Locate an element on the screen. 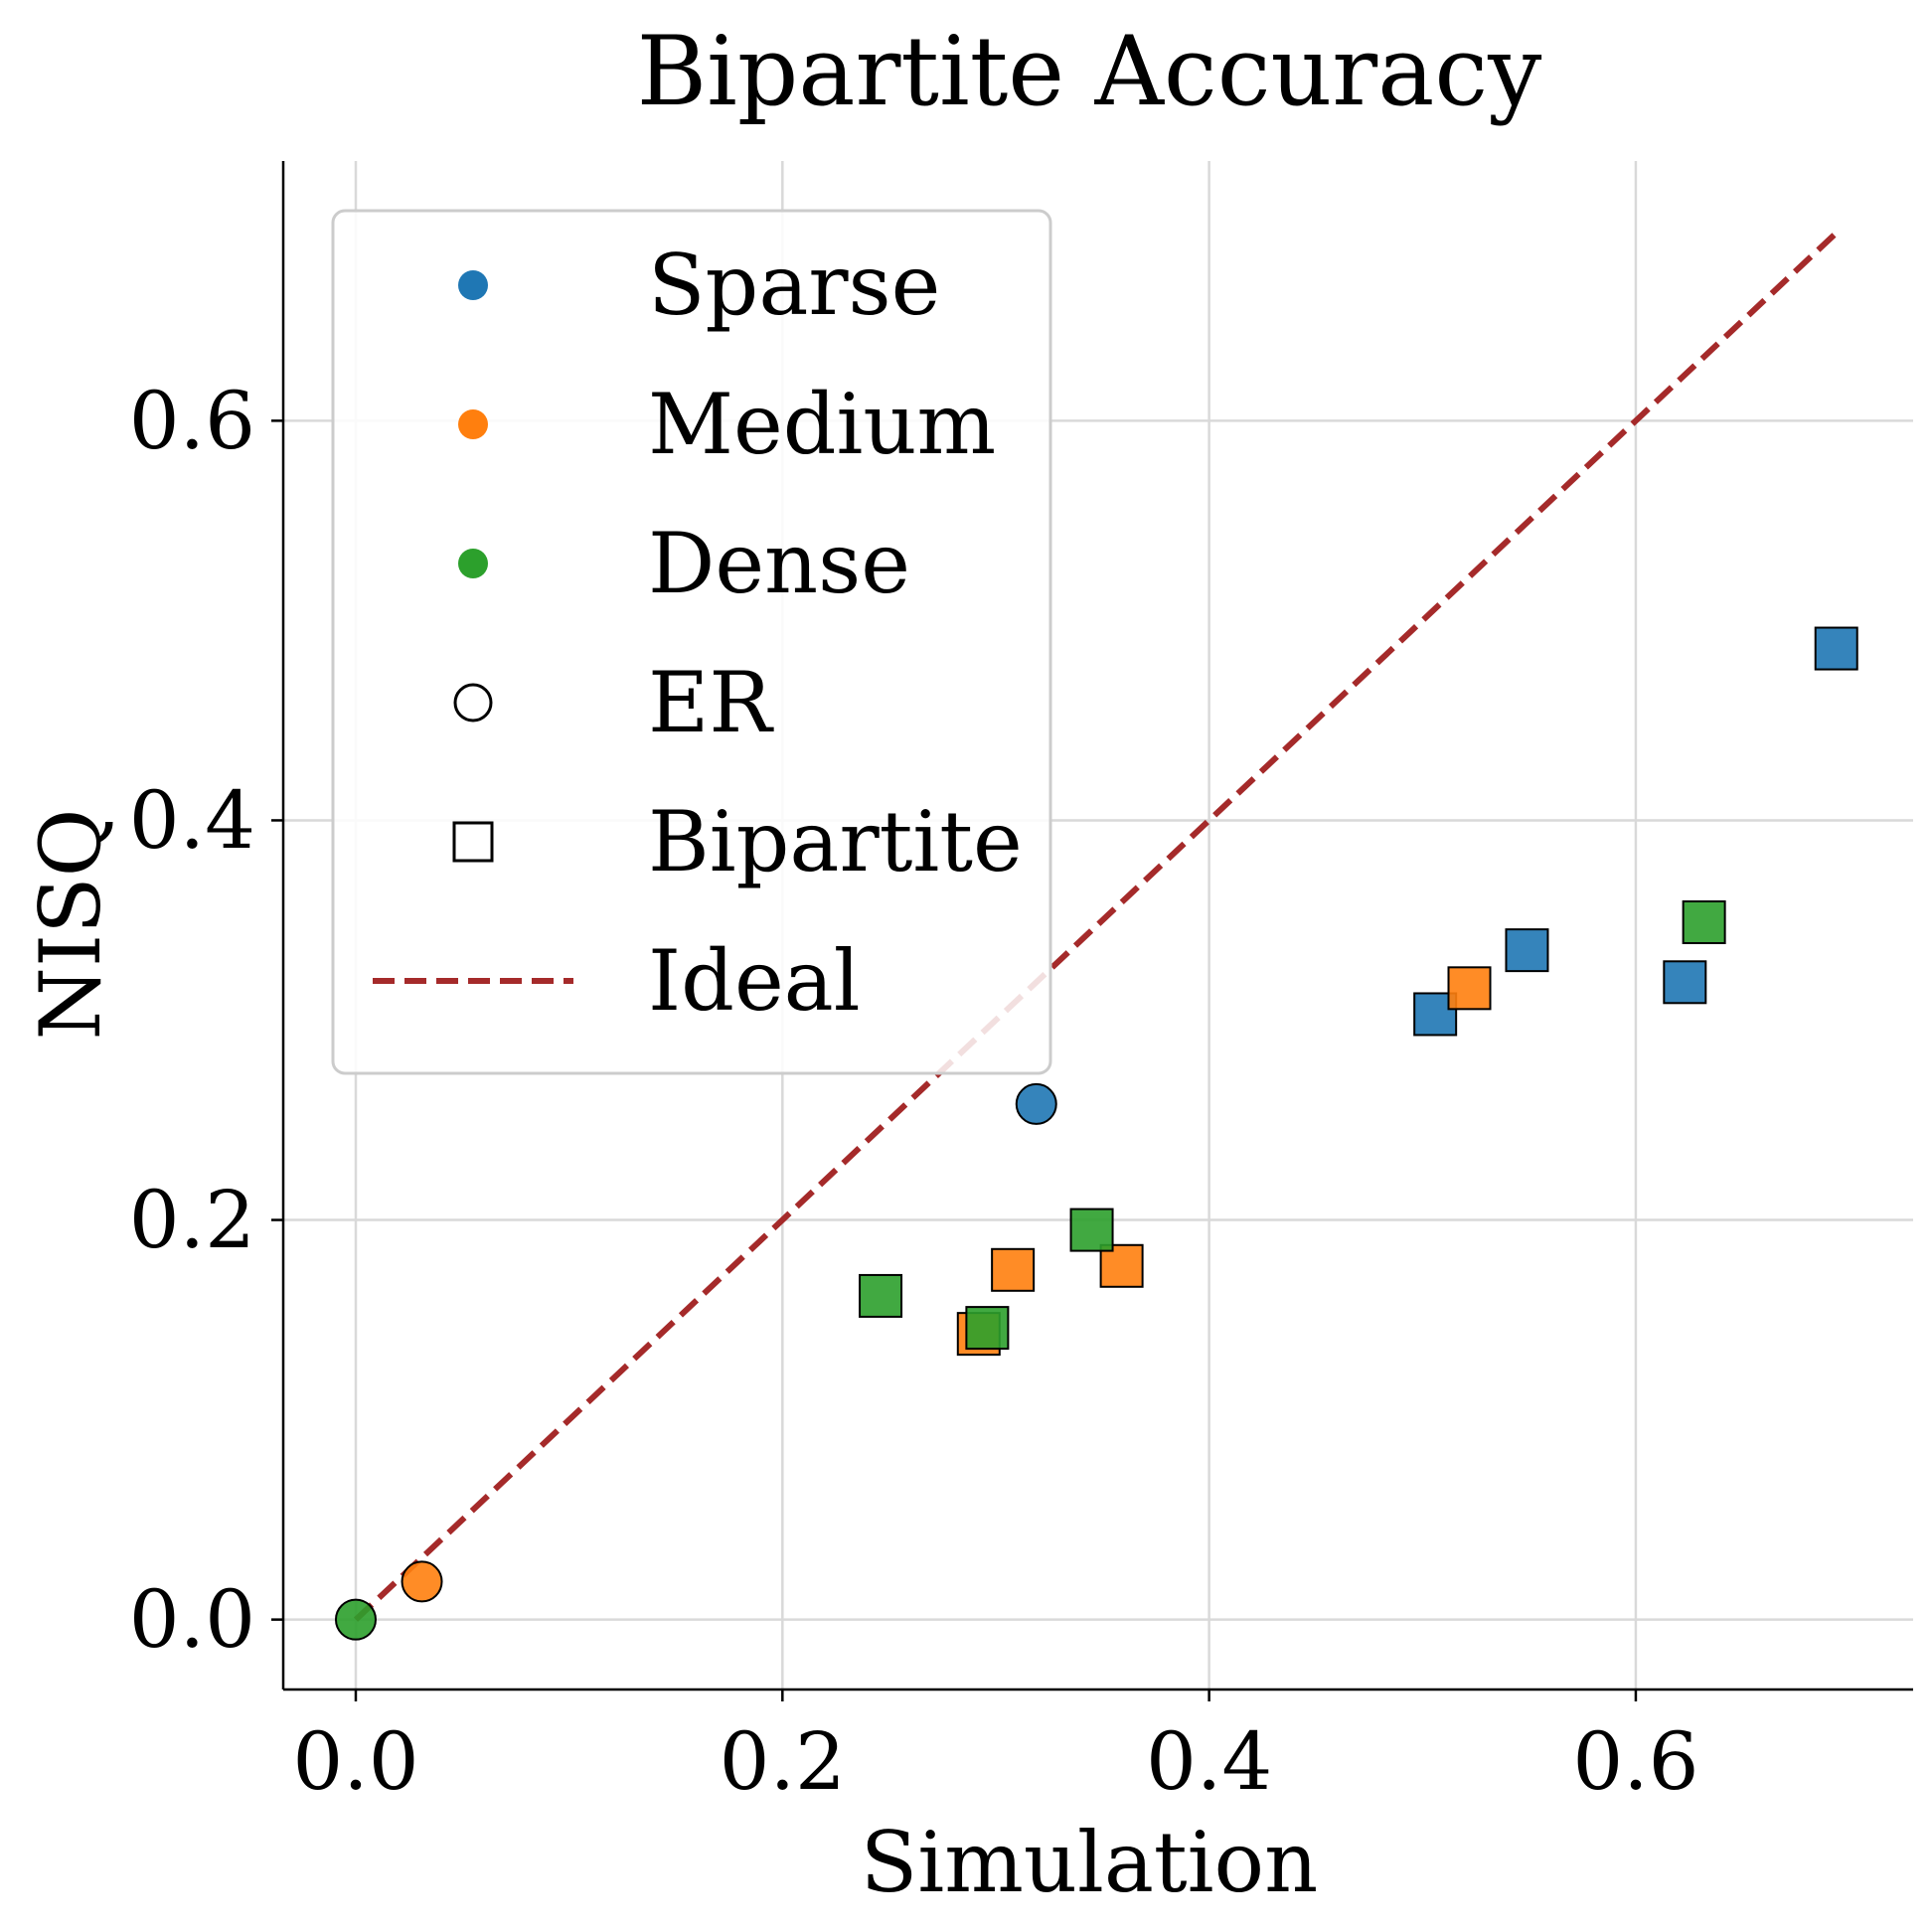  legend-dot-sparse is located at coordinates (473, 285).